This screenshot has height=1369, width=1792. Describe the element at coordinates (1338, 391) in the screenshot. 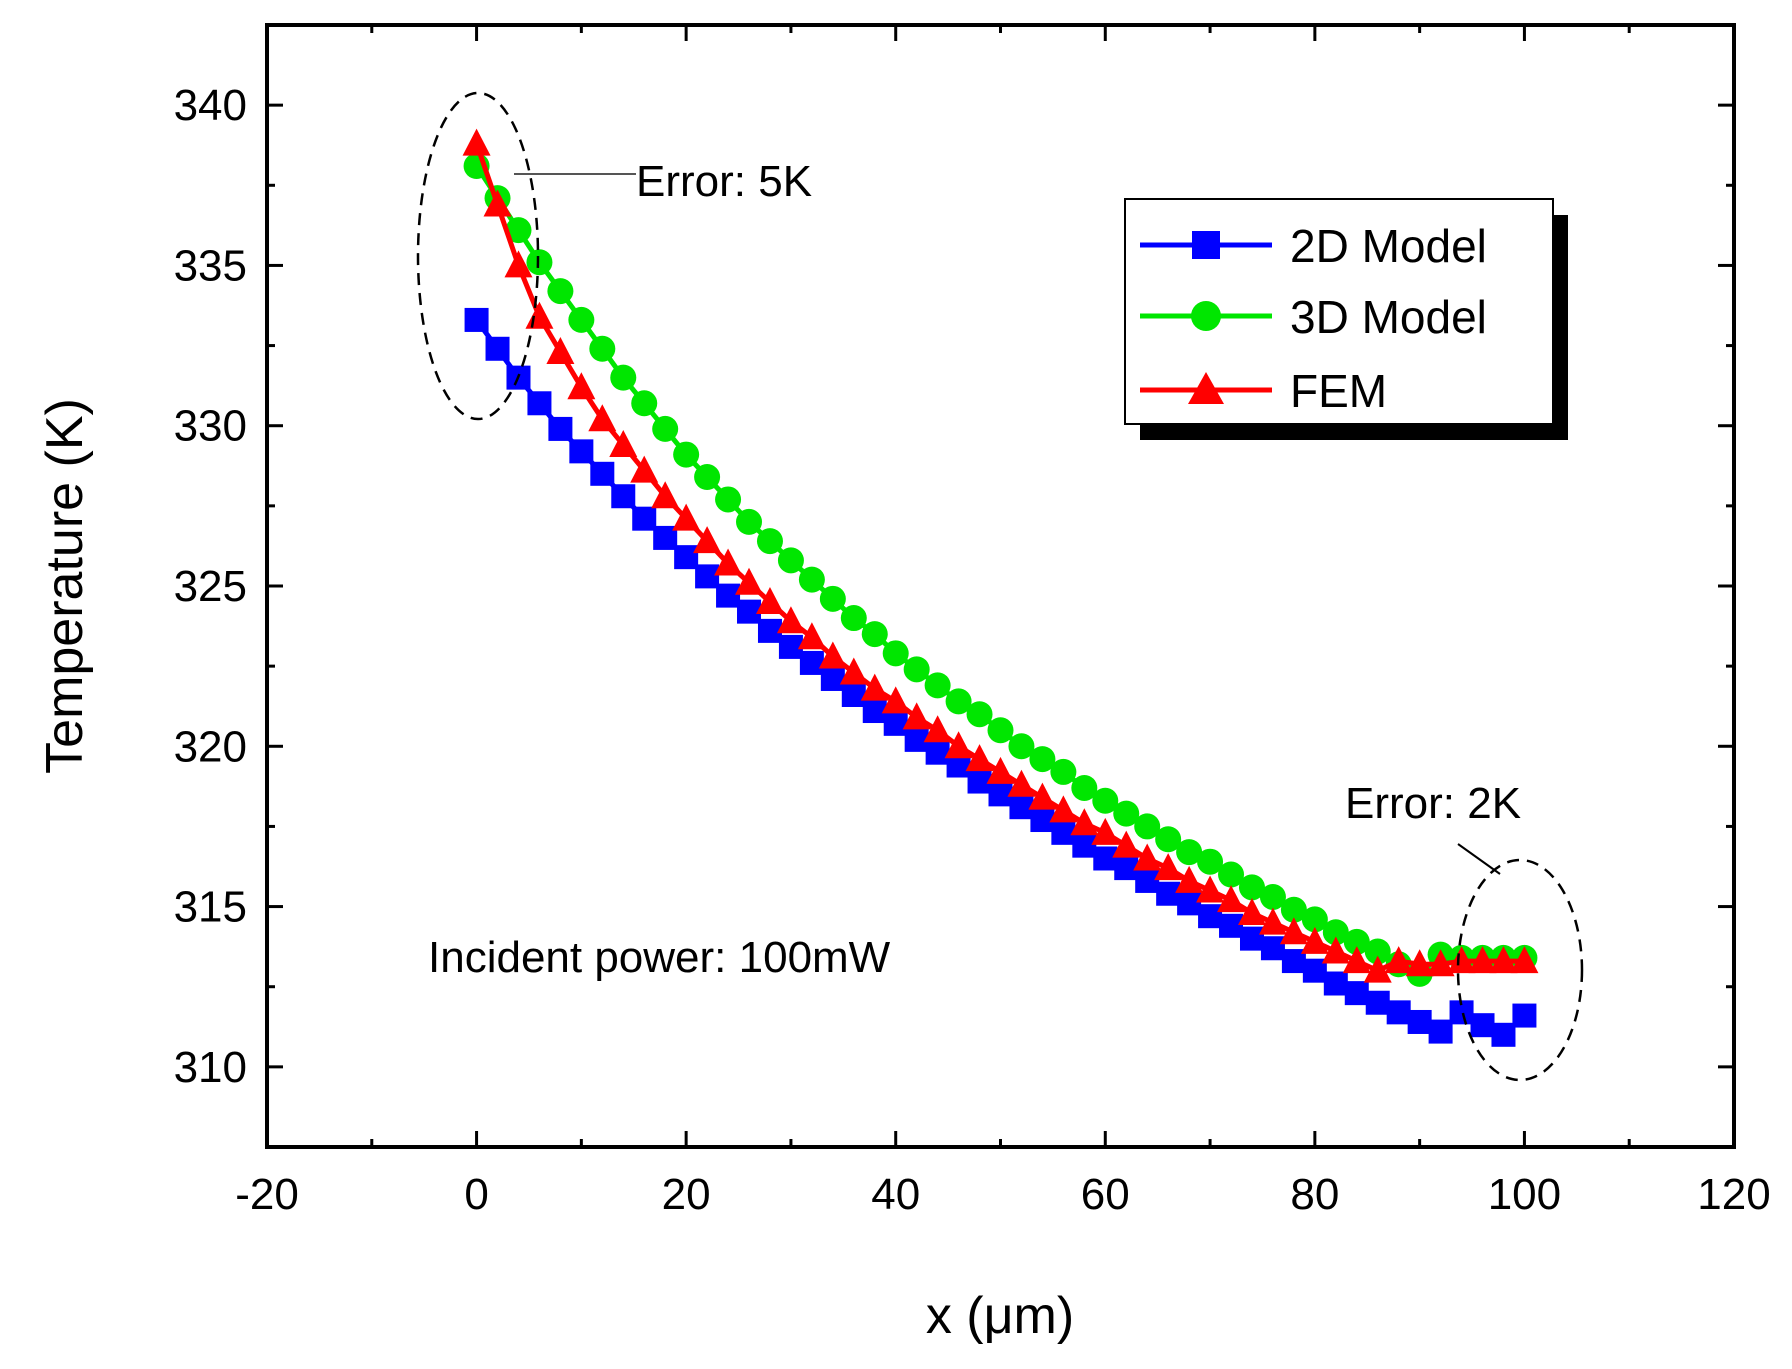

I see `legend-label-fem: FEM` at that location.